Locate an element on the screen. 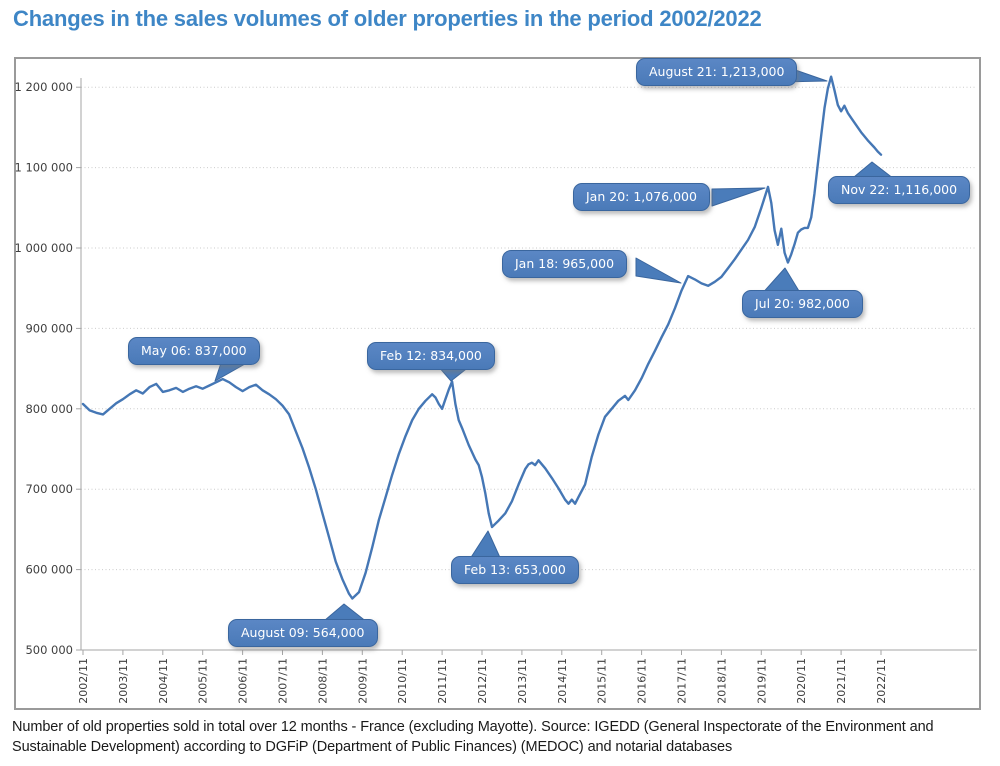  annotation-may-06: May 06: 837,000 is located at coordinates (194, 351).